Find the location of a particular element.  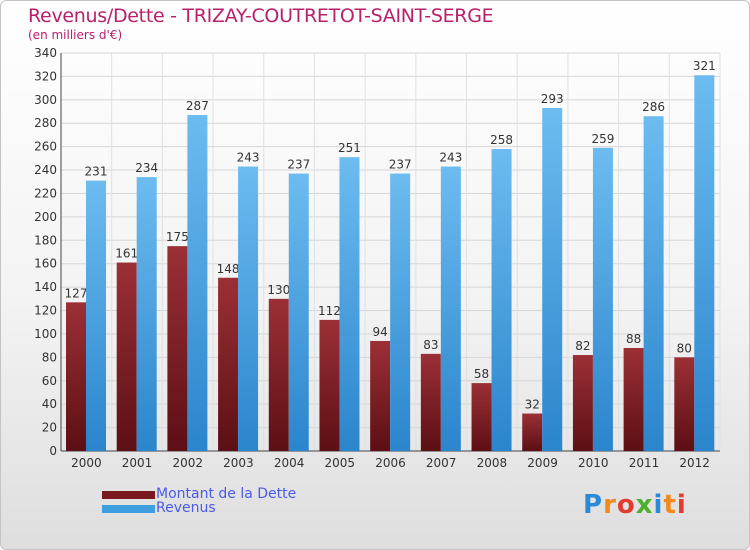

chart-subtitle: (en milliers d'€) is located at coordinates (75, 35).